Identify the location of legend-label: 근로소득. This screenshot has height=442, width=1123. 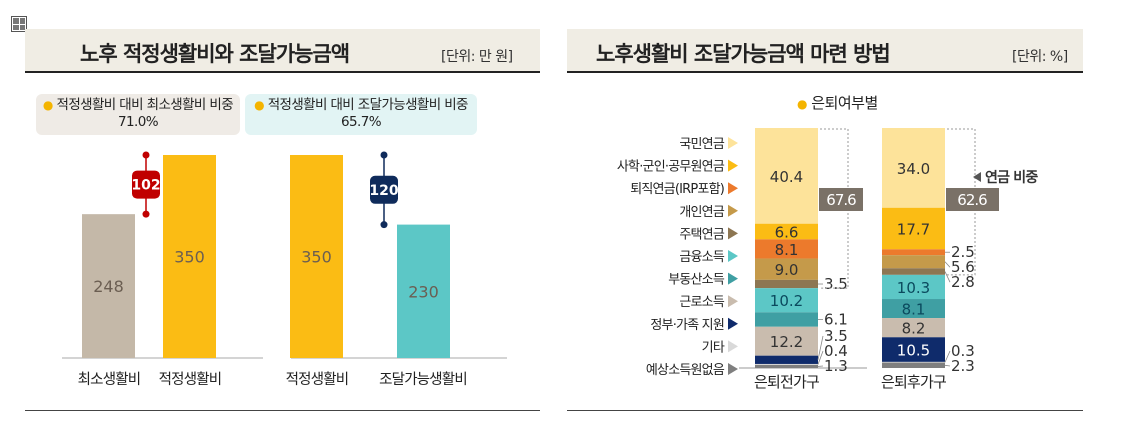
(701, 302).